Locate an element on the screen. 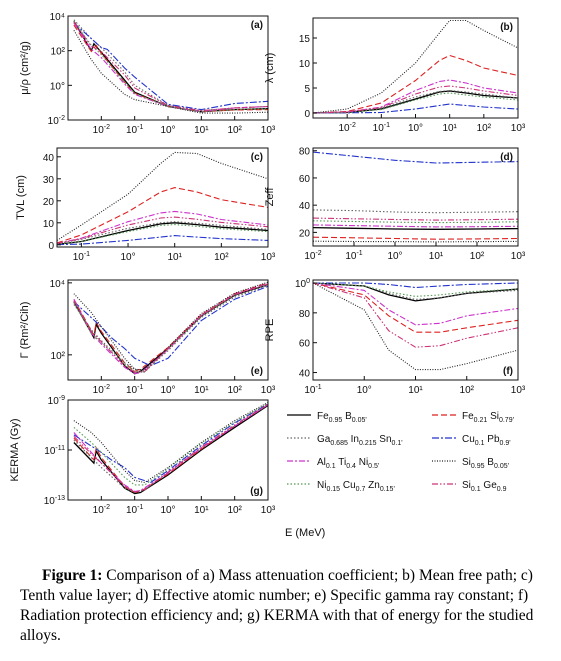  panel-label-c: (c) is located at coordinates (257, 157).